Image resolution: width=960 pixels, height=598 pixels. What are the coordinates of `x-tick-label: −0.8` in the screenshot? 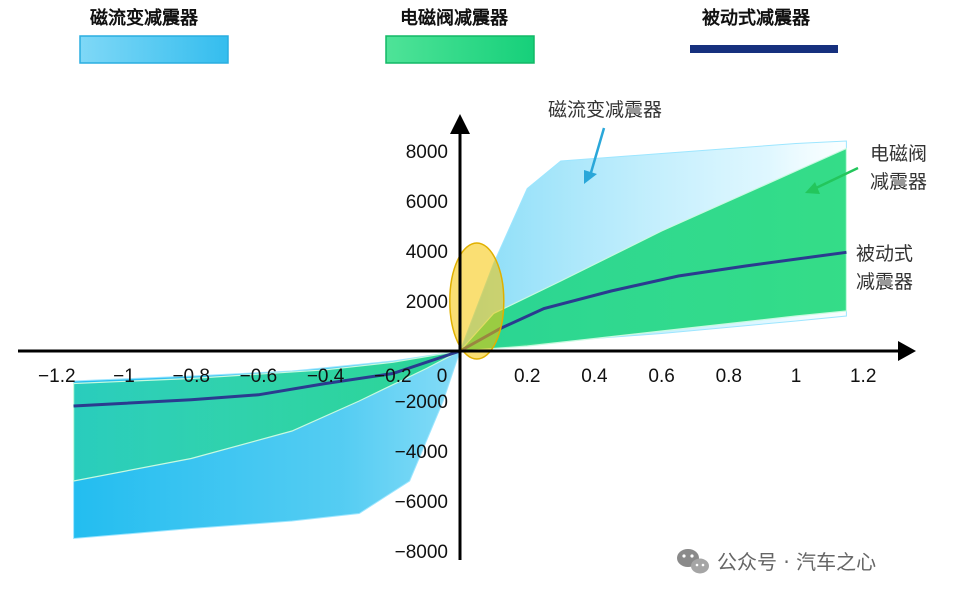 It's located at (191, 376).